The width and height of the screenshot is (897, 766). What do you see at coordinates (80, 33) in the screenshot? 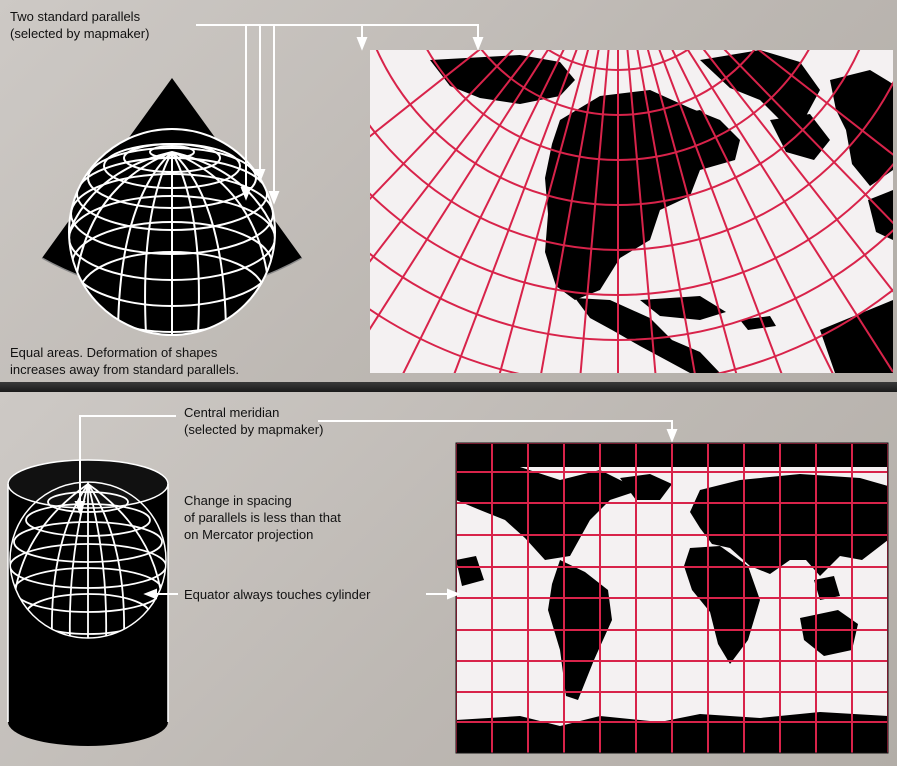
I see `standard-parallels-label-line2: (selected by mapmaker)` at bounding box center [80, 33].